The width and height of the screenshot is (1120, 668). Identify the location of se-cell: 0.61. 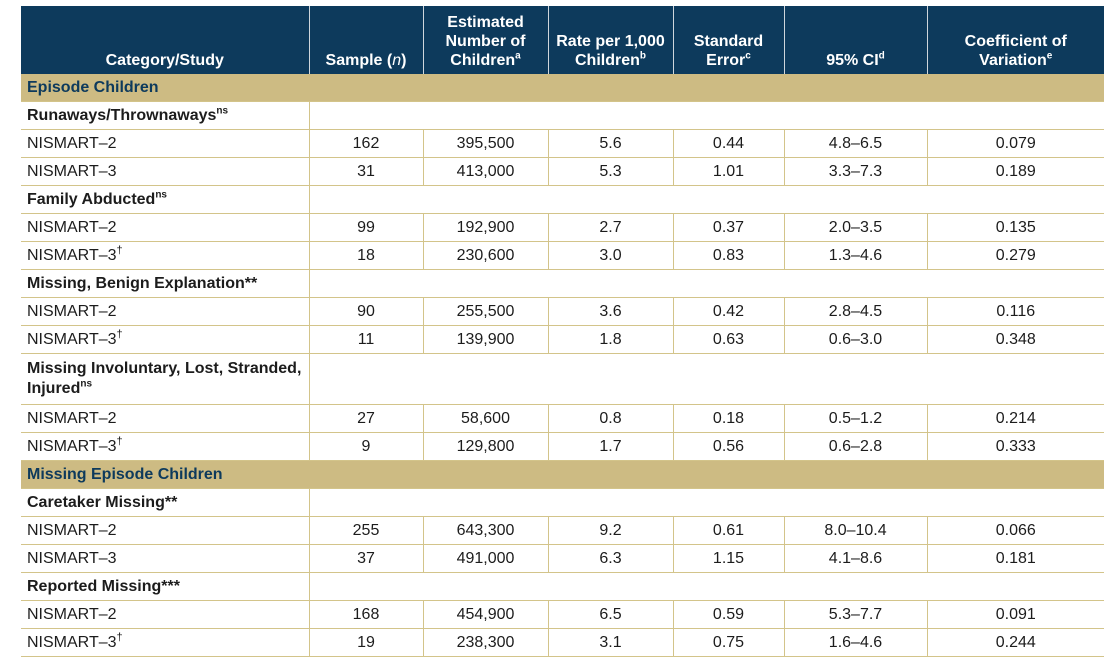
(728, 530).